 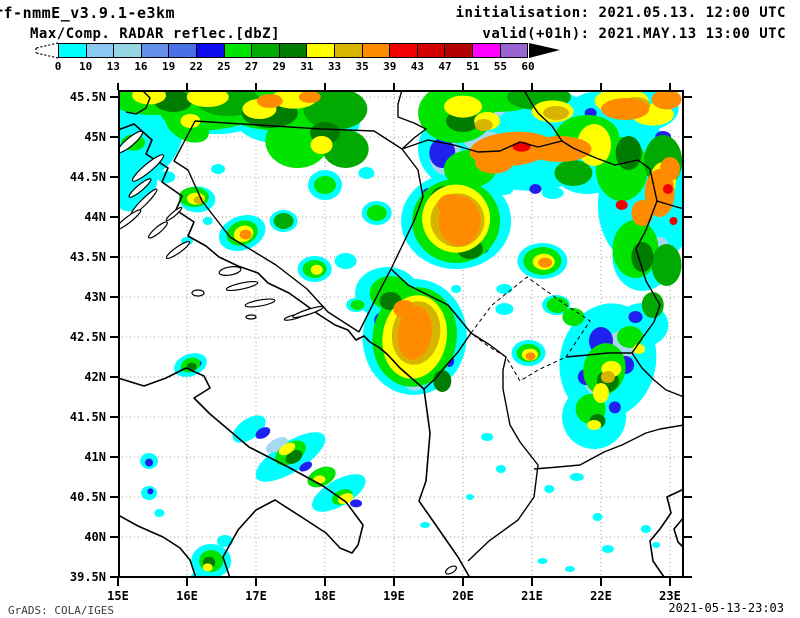 I want to click on lon-tick-label: 15E, so click(x=118, y=596).